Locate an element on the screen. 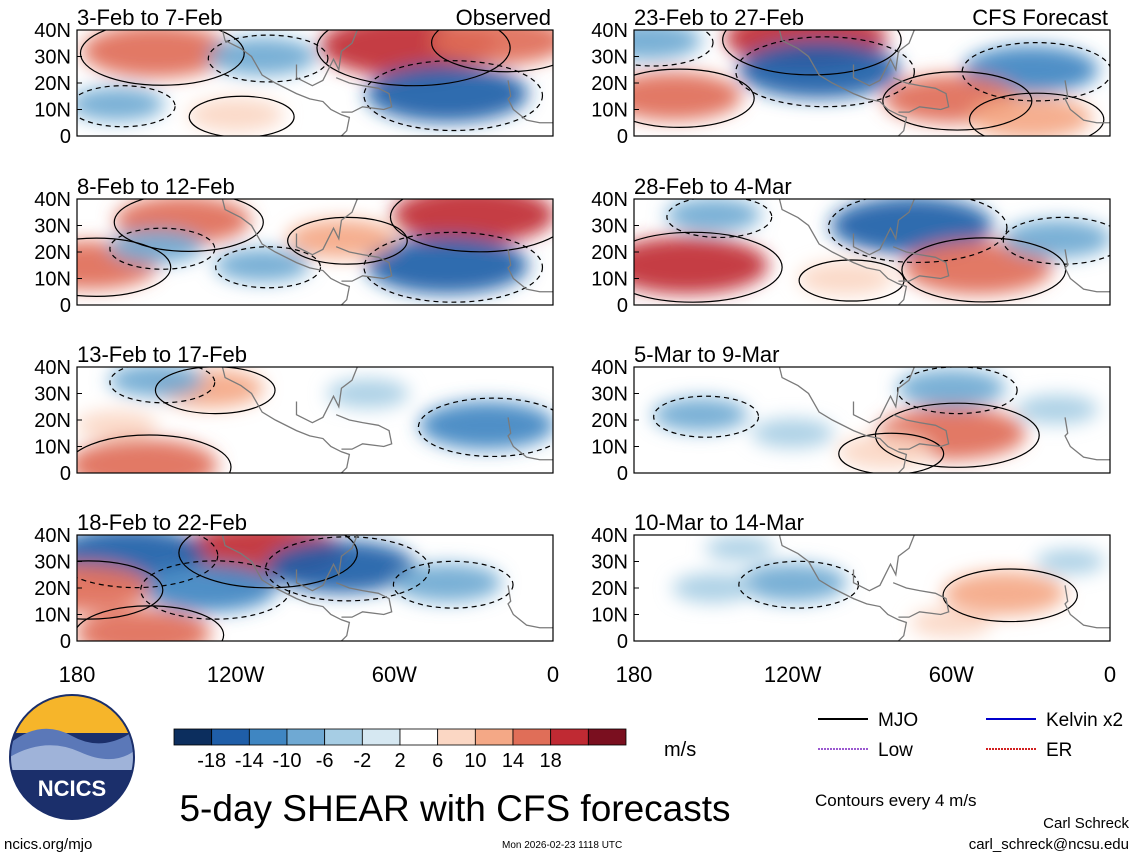 The image size is (1135, 859). lon-tick-label: 0 is located at coordinates (1110, 674).